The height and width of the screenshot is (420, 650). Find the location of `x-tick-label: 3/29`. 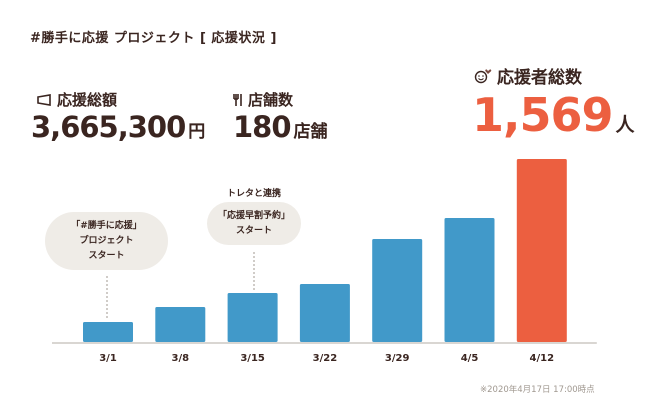

x-tick-label: 3/29 is located at coordinates (397, 358).